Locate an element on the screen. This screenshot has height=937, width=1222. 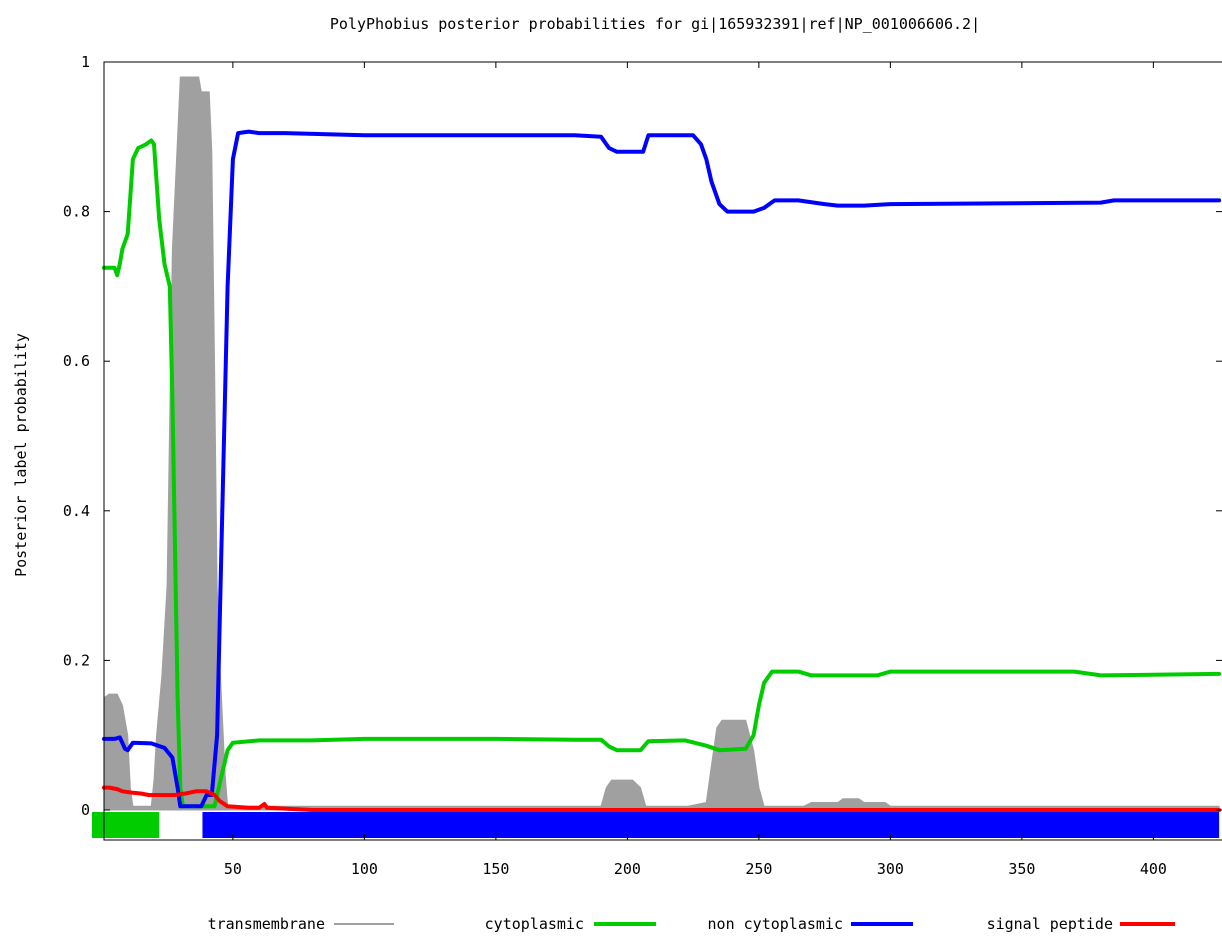
y-tick-label: 0 is located at coordinates (85, 810).